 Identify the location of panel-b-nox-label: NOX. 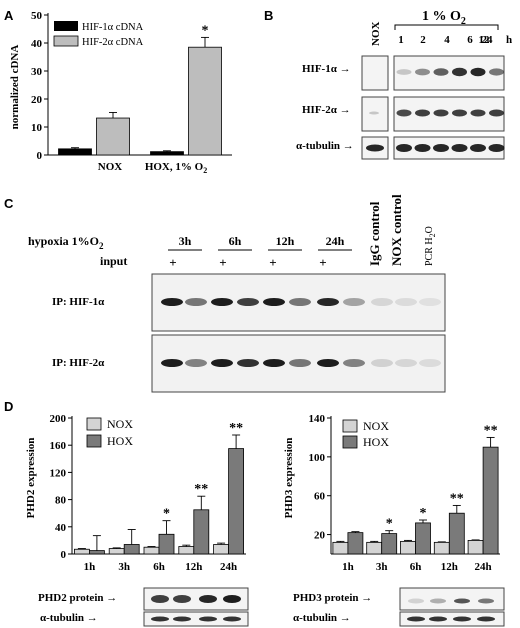
(376, 34).